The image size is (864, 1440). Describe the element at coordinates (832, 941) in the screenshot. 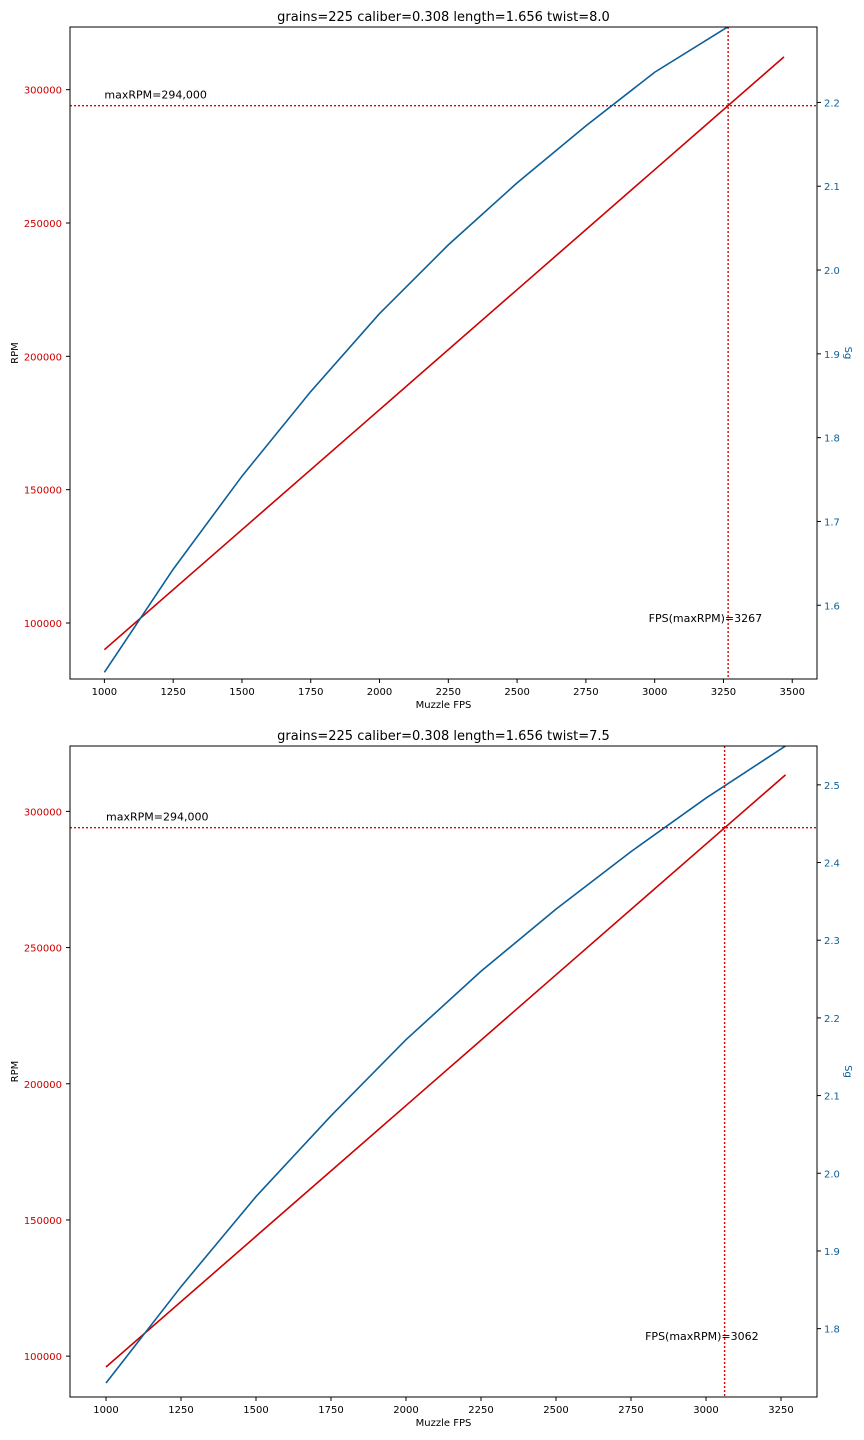

I see `y2-tick-label: 2.3` at that location.